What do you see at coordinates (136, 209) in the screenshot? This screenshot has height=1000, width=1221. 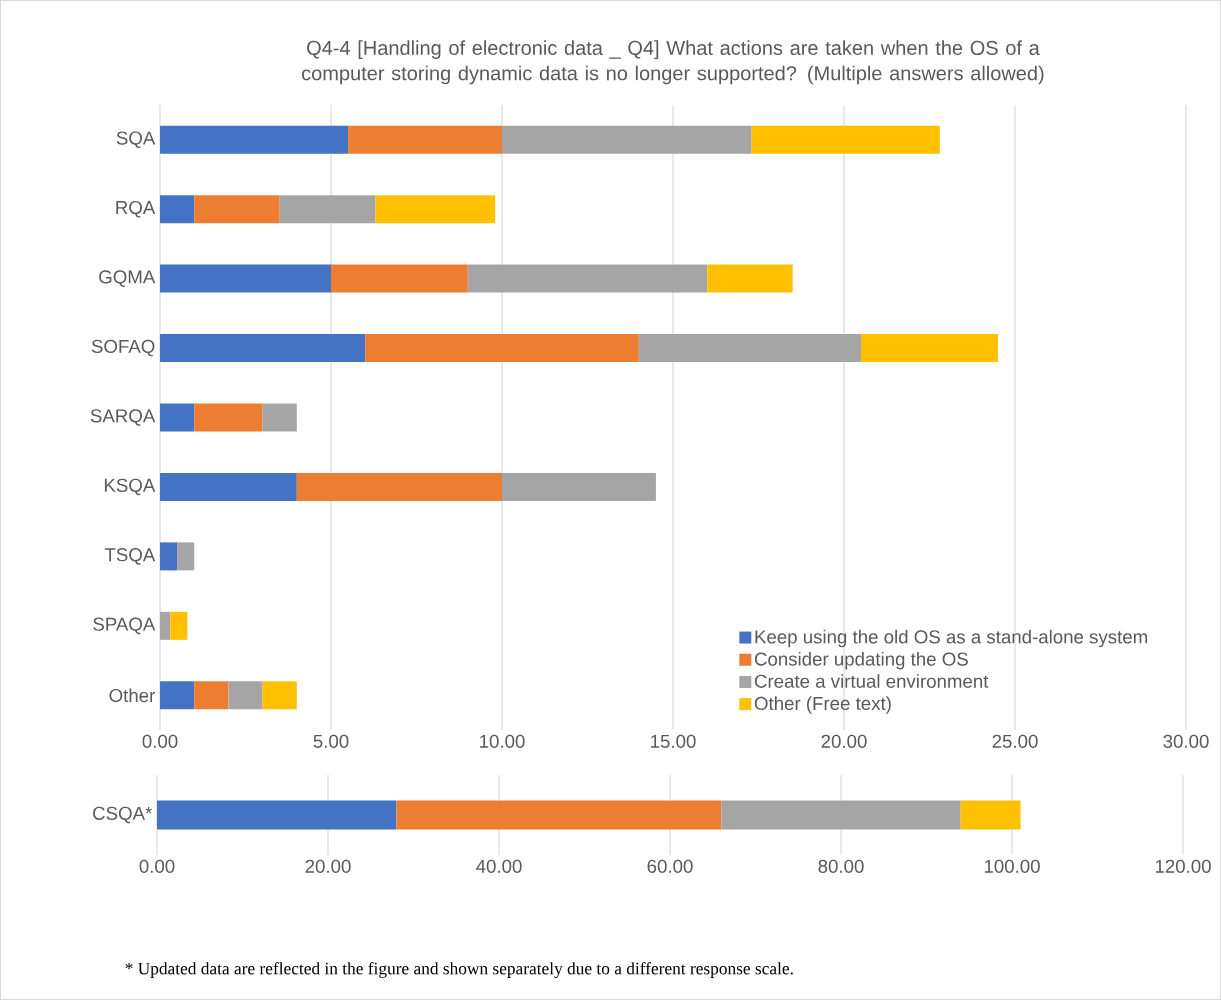 I see `y-tick-label: RQA` at bounding box center [136, 209].